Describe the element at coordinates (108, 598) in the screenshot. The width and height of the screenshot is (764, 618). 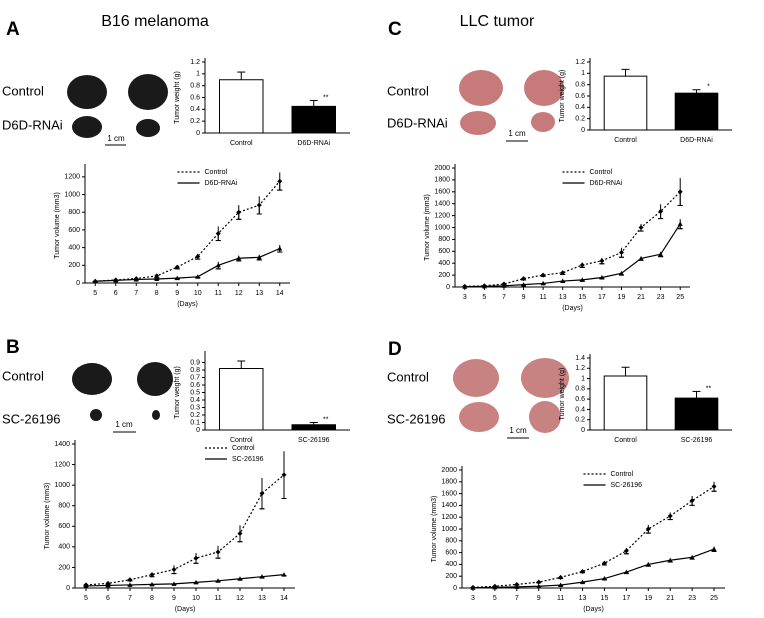
I see `x-tick-label: 6` at that location.